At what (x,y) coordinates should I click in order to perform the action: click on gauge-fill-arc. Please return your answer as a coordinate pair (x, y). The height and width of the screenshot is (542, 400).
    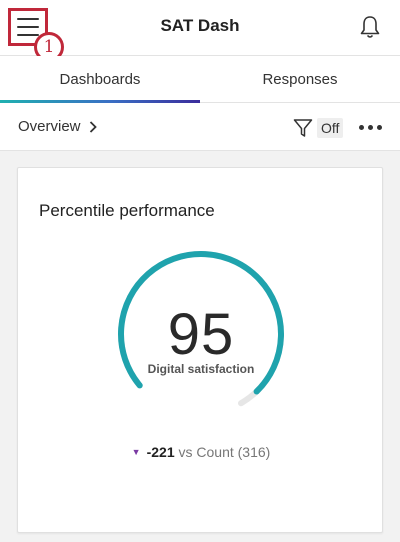
    Looking at the image, I should click on (201, 323).